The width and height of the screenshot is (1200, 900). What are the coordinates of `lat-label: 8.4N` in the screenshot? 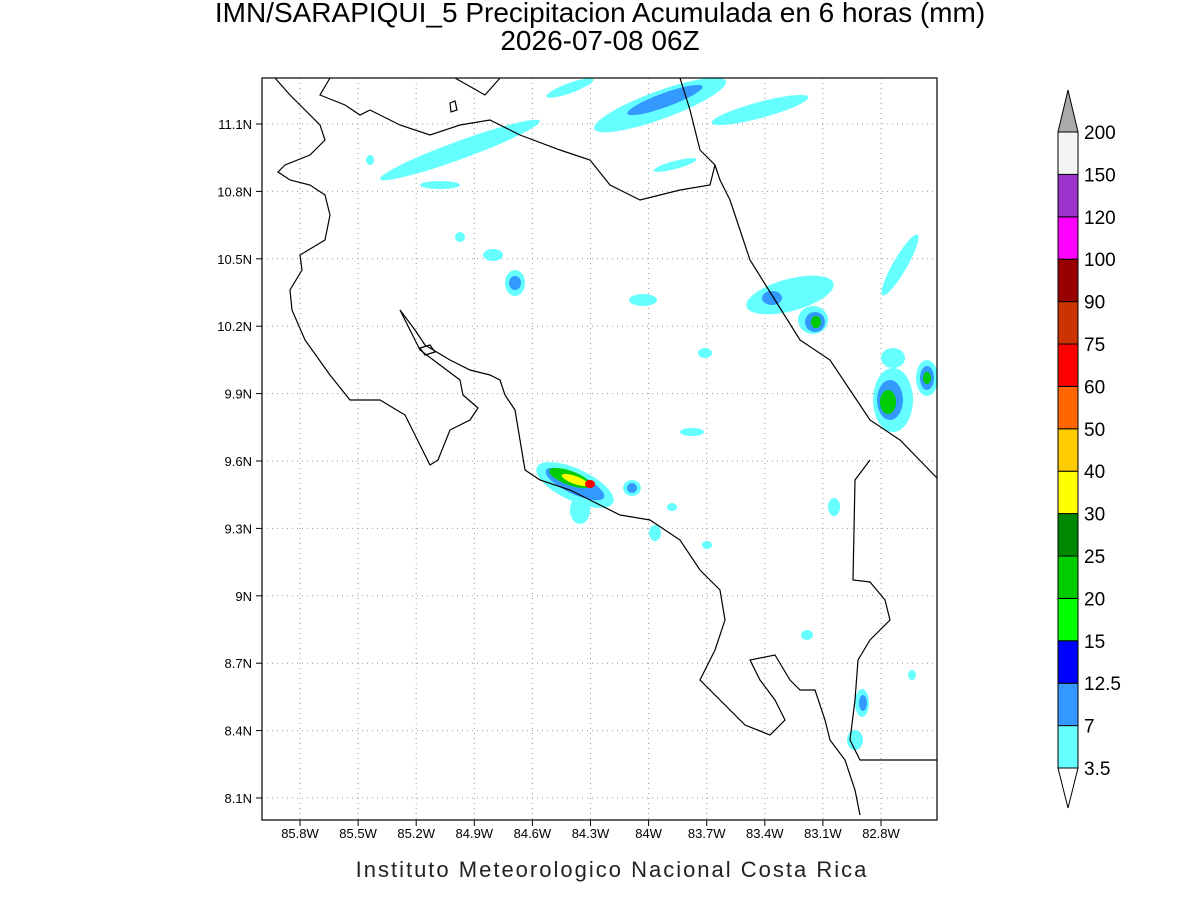 It's located at (238, 731).